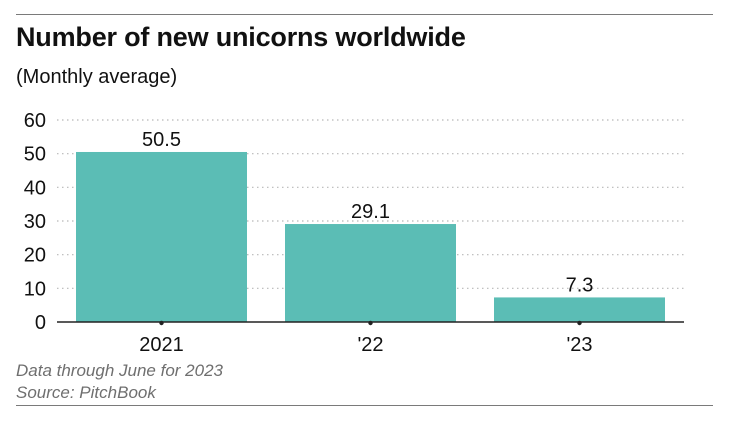  What do you see at coordinates (40, 323) in the screenshot?
I see `y-tick-label: 0` at bounding box center [40, 323].